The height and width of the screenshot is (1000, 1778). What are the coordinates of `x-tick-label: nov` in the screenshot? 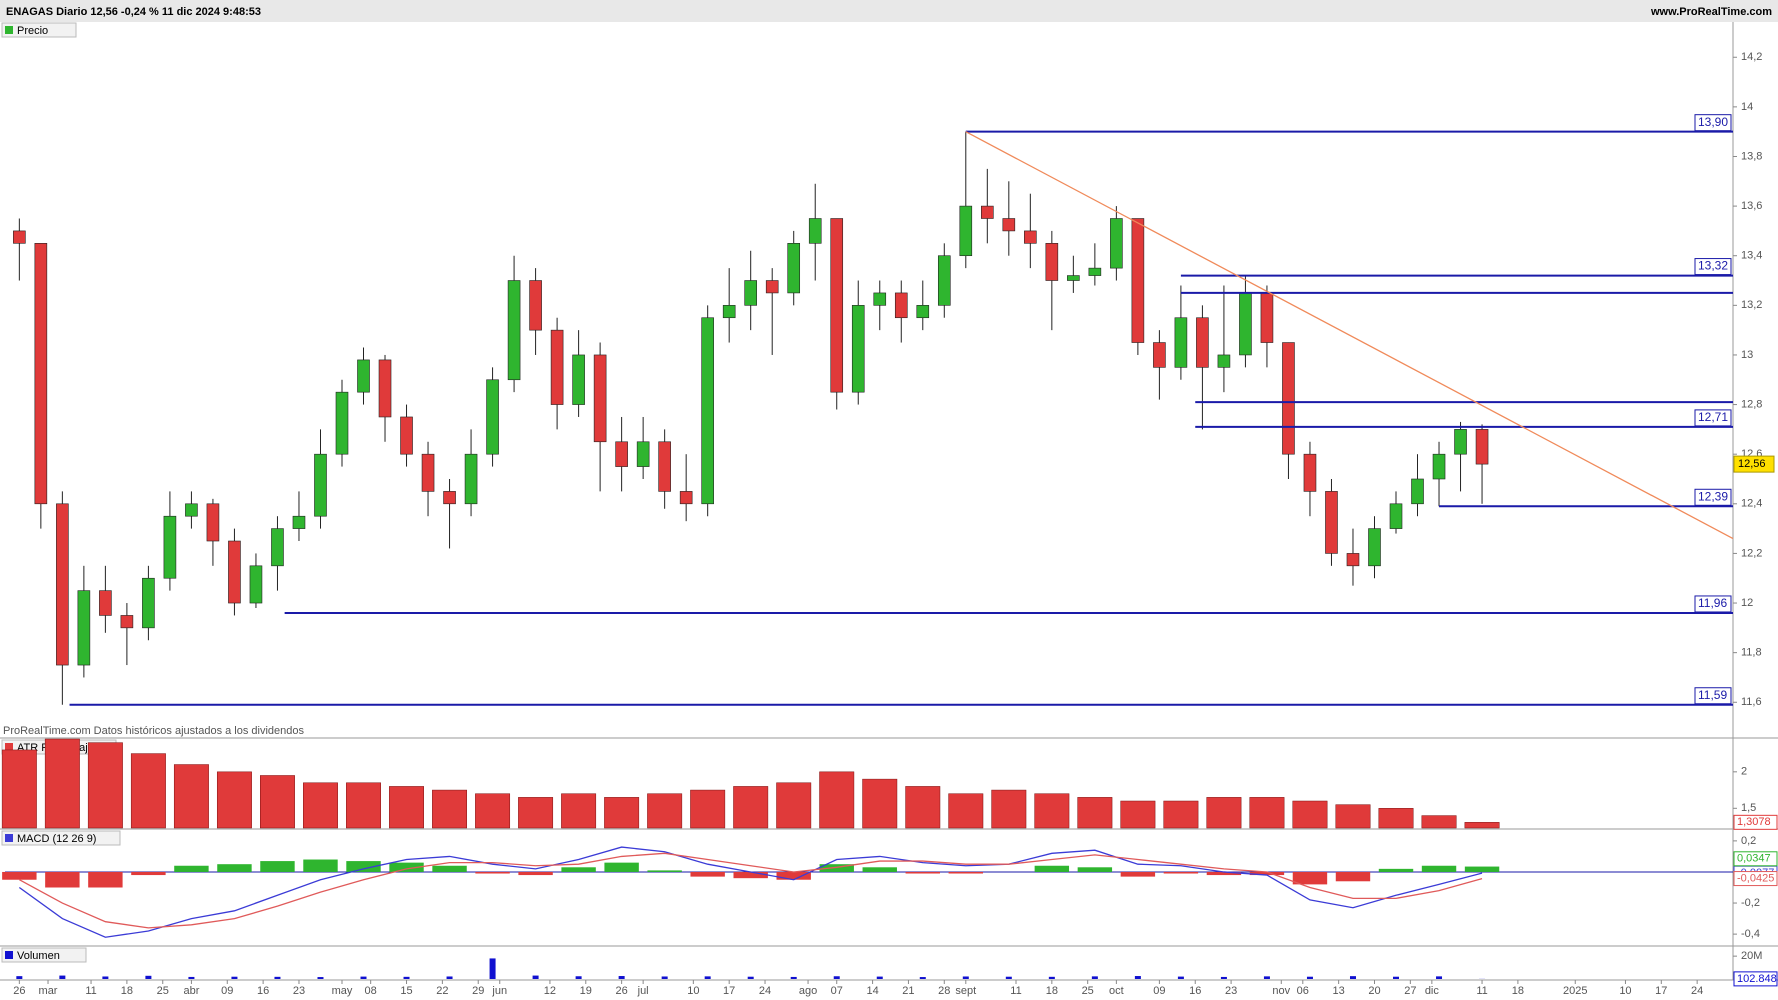 It's located at (1281, 991).